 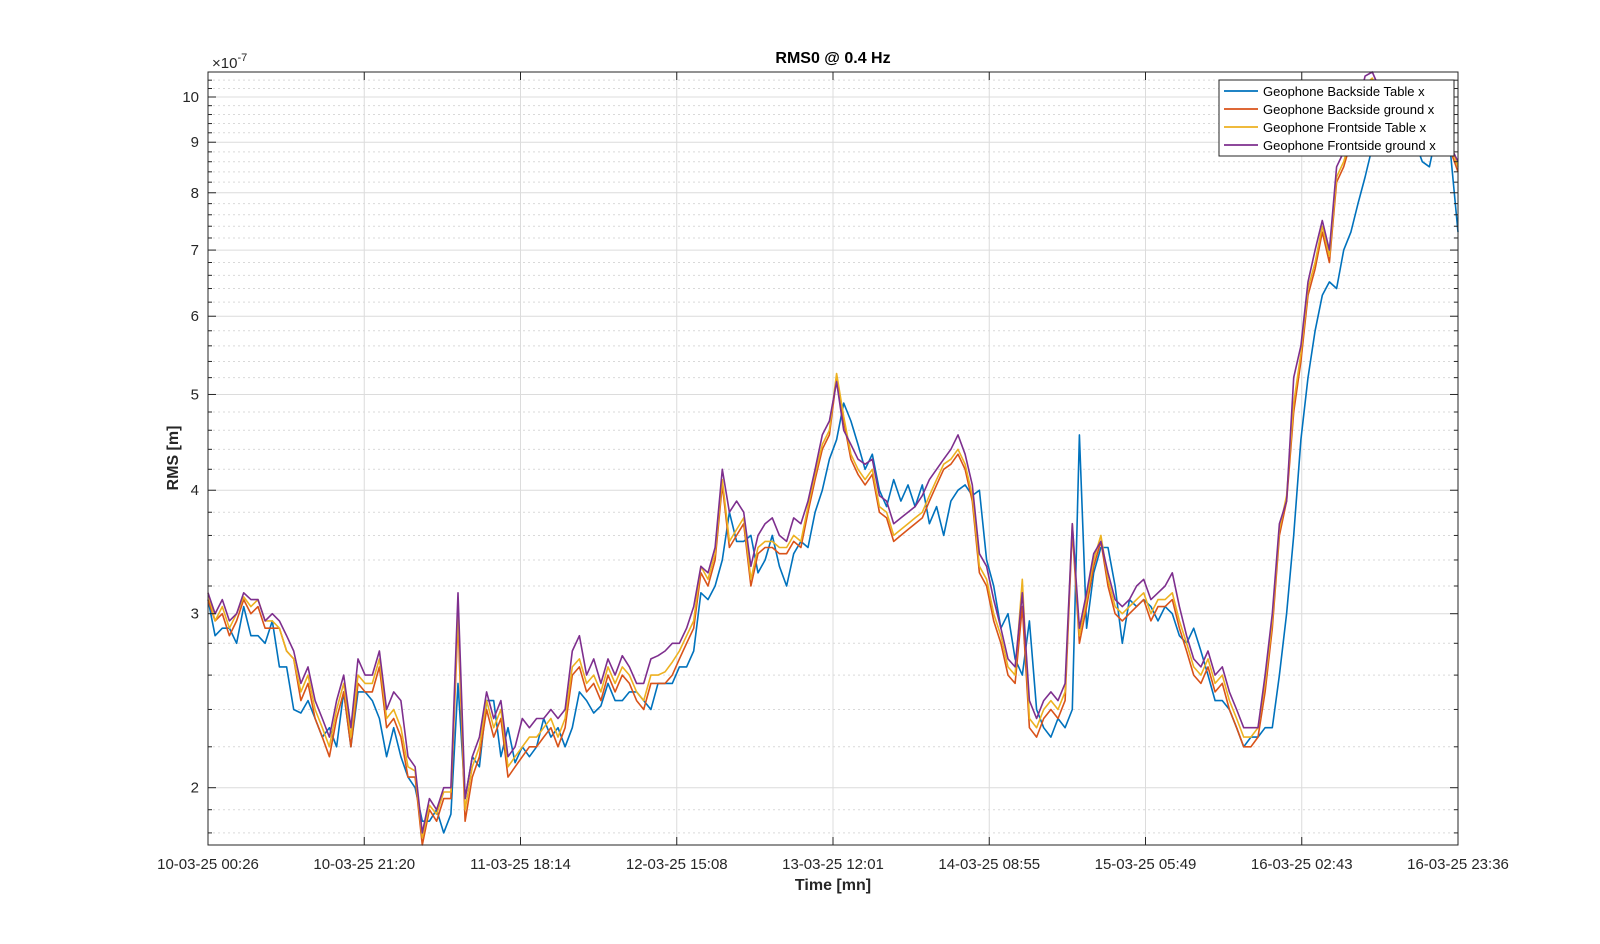 I want to click on y-tick-label: 8, so click(x=195, y=193).